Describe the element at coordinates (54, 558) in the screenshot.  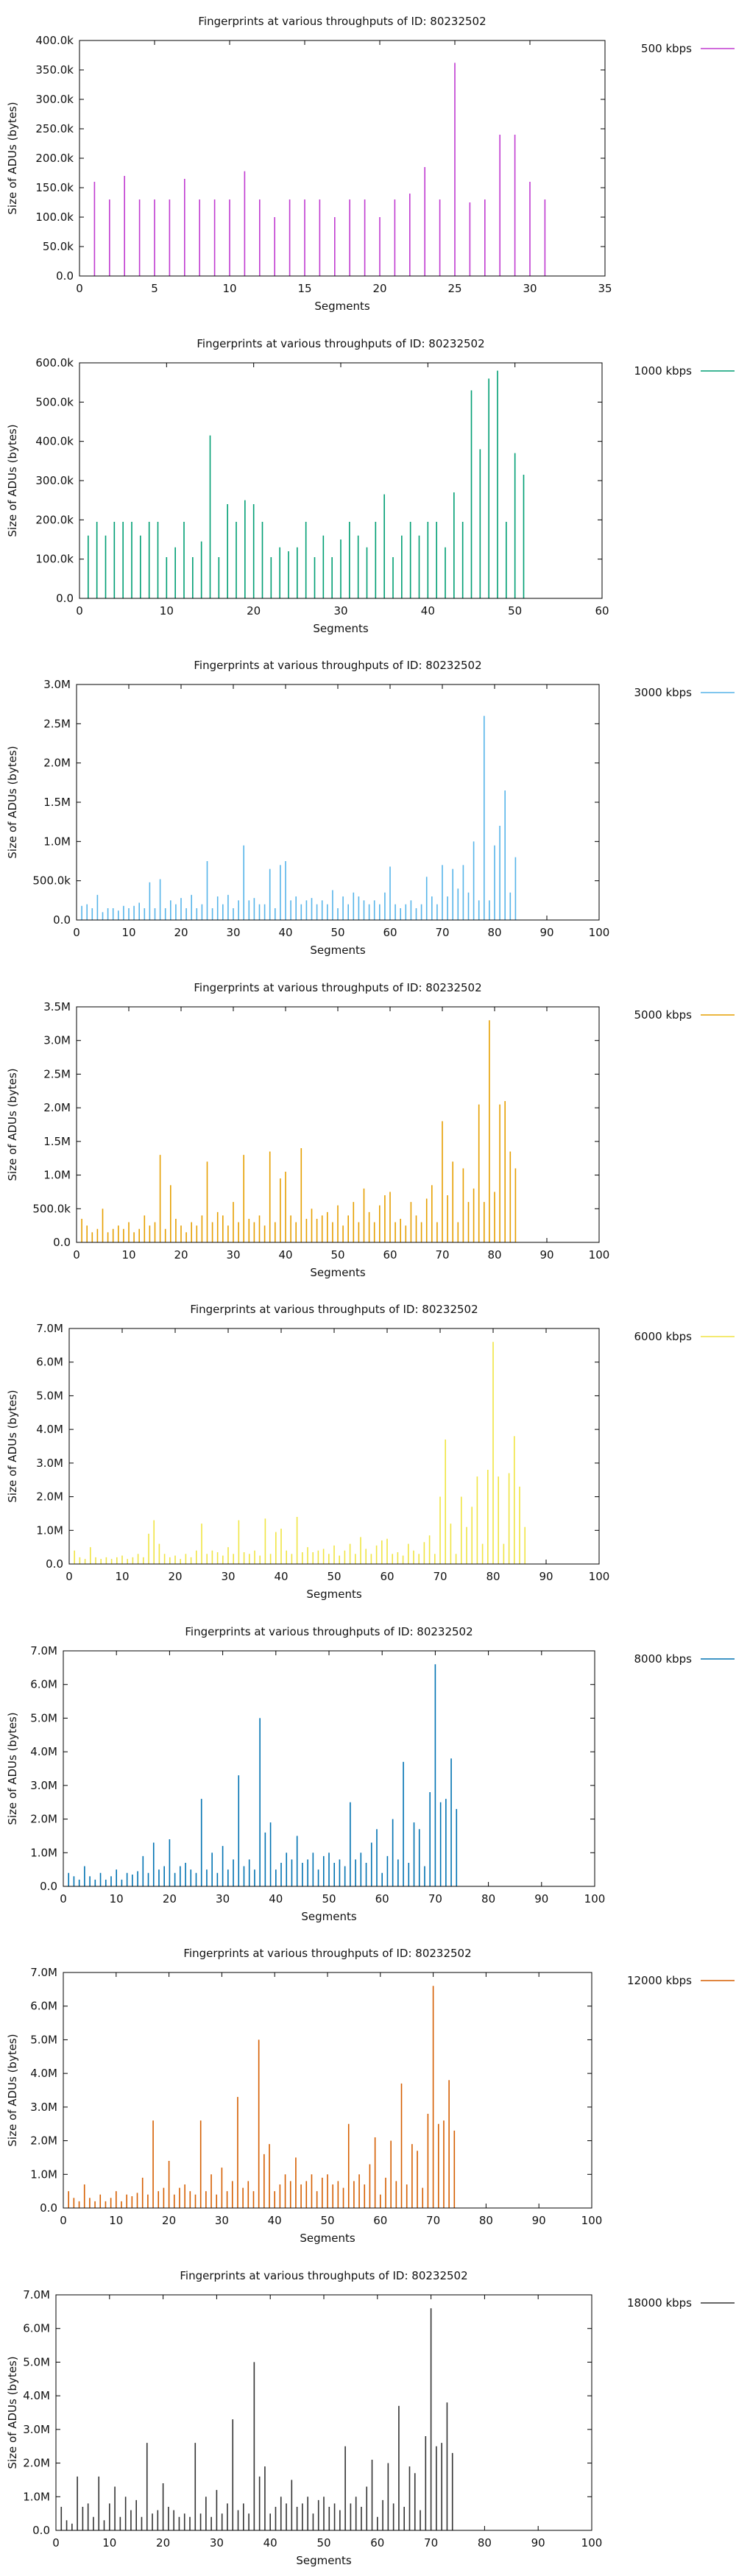
I see `y-tick-label: 100.0k` at that location.